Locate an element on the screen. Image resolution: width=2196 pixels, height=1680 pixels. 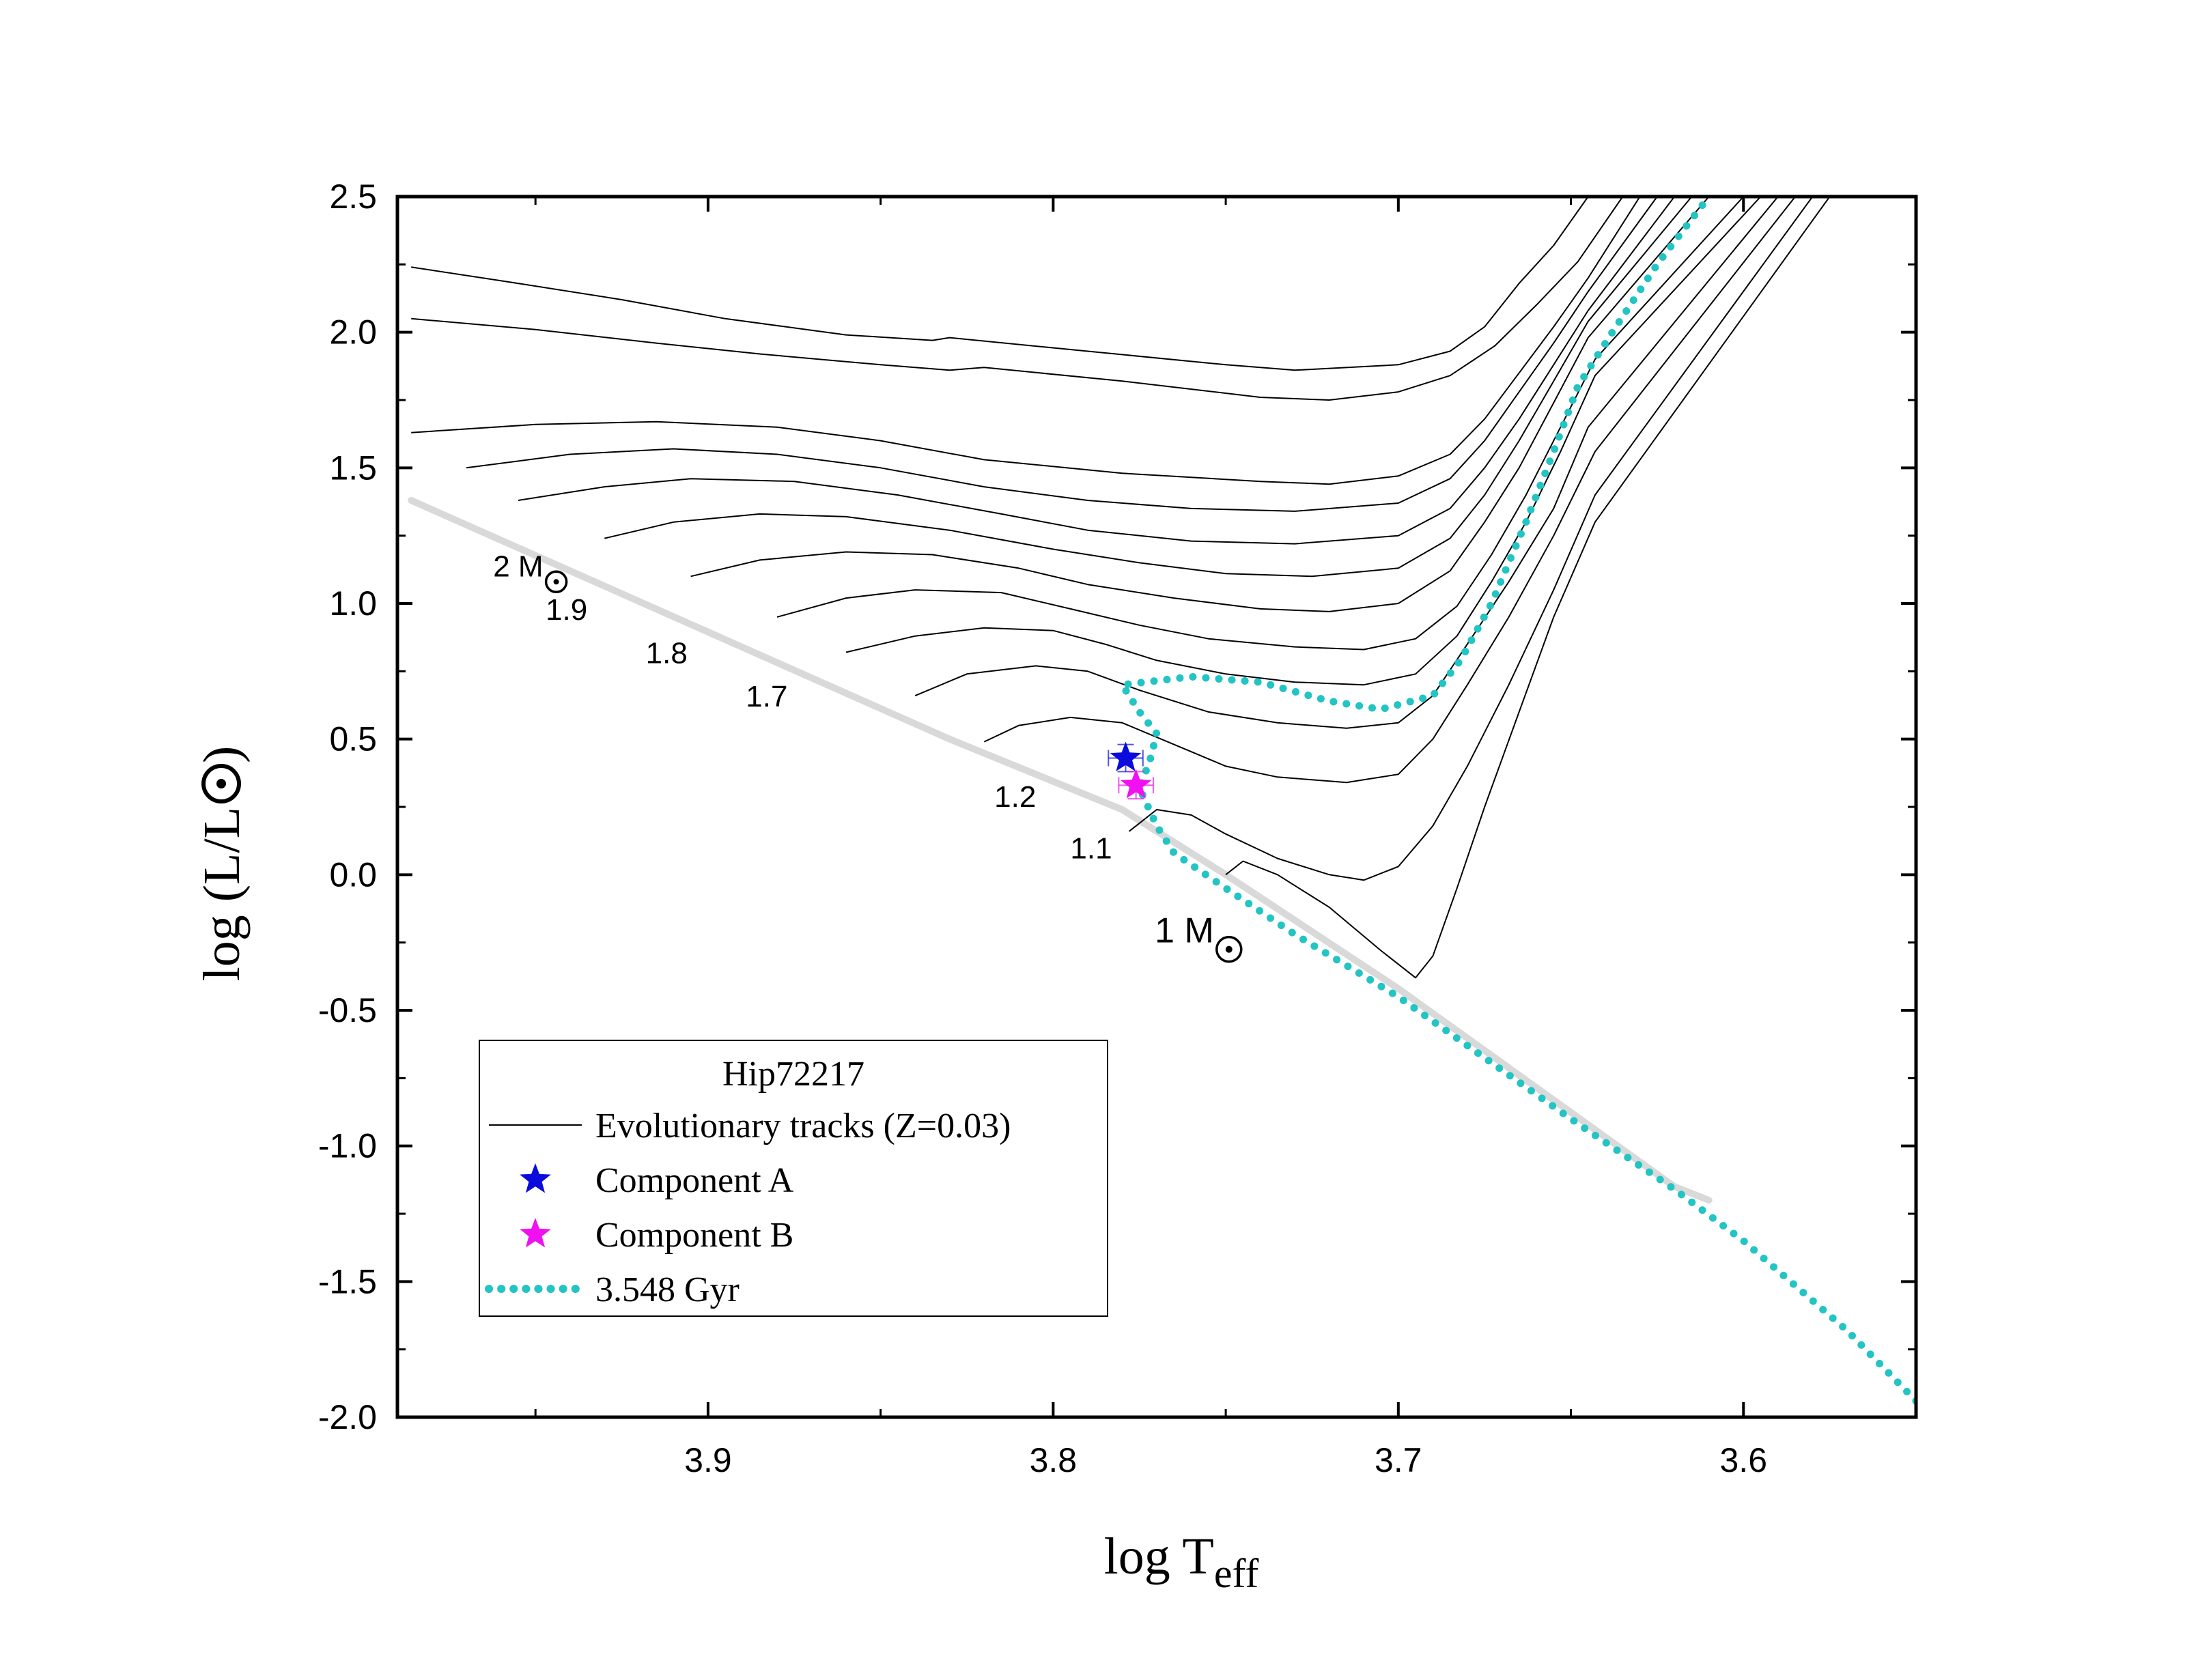
component-a-marker is located at coordinates (1126, 757).